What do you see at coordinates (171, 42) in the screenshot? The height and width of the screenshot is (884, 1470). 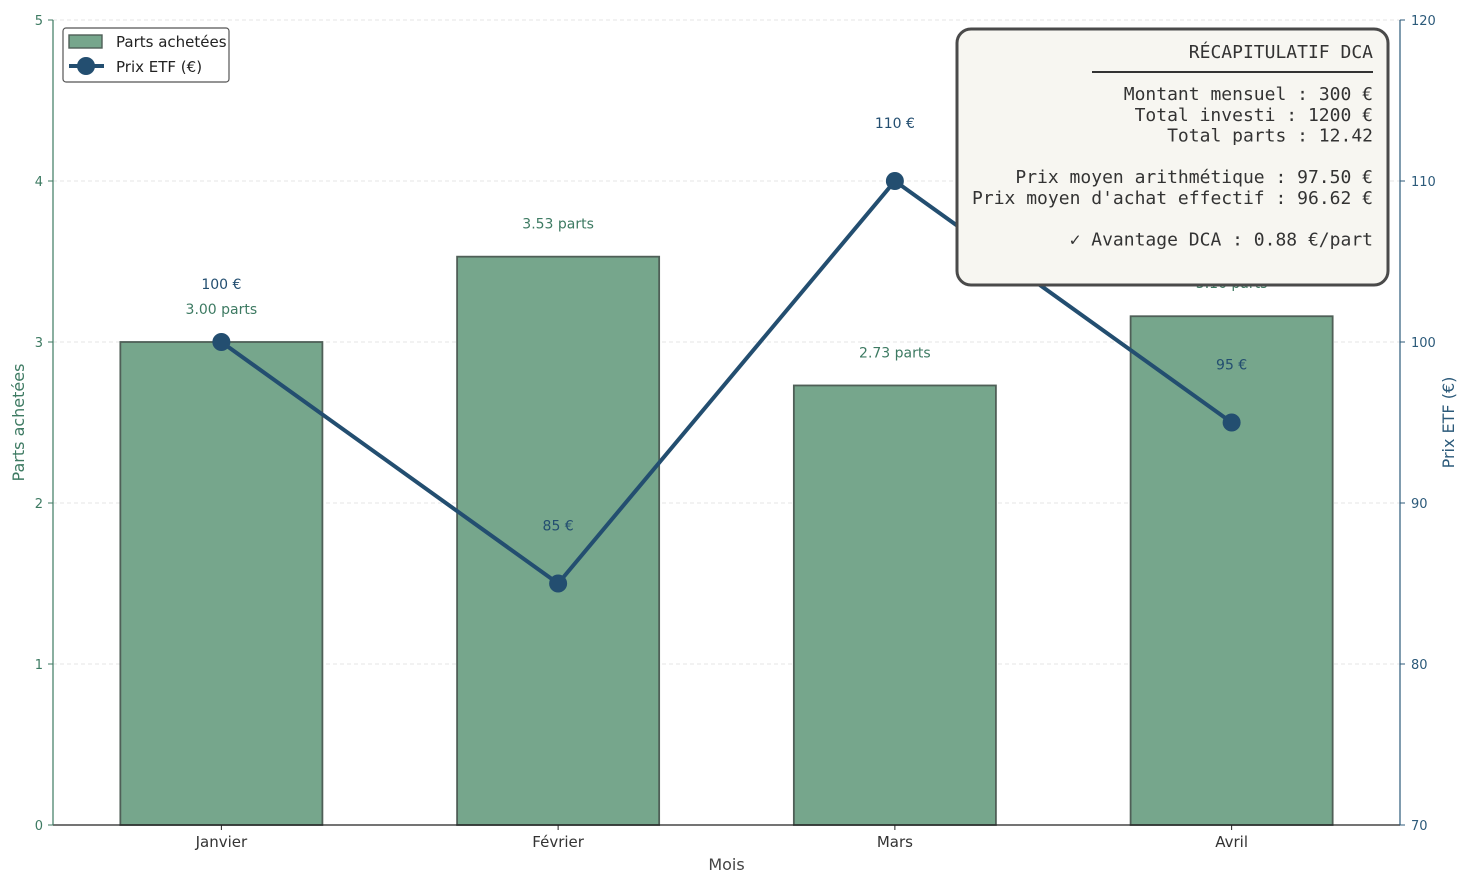 I see `legend-label-parts: Parts achetées` at bounding box center [171, 42].